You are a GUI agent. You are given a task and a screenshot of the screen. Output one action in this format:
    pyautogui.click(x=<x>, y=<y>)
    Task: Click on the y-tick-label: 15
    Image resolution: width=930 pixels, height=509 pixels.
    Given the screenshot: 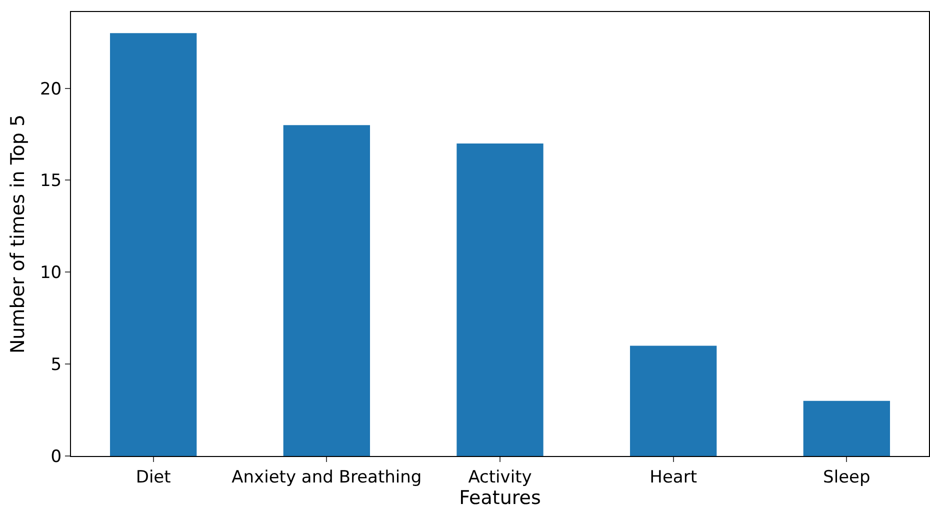 What is the action you would take?
    pyautogui.click(x=51, y=181)
    